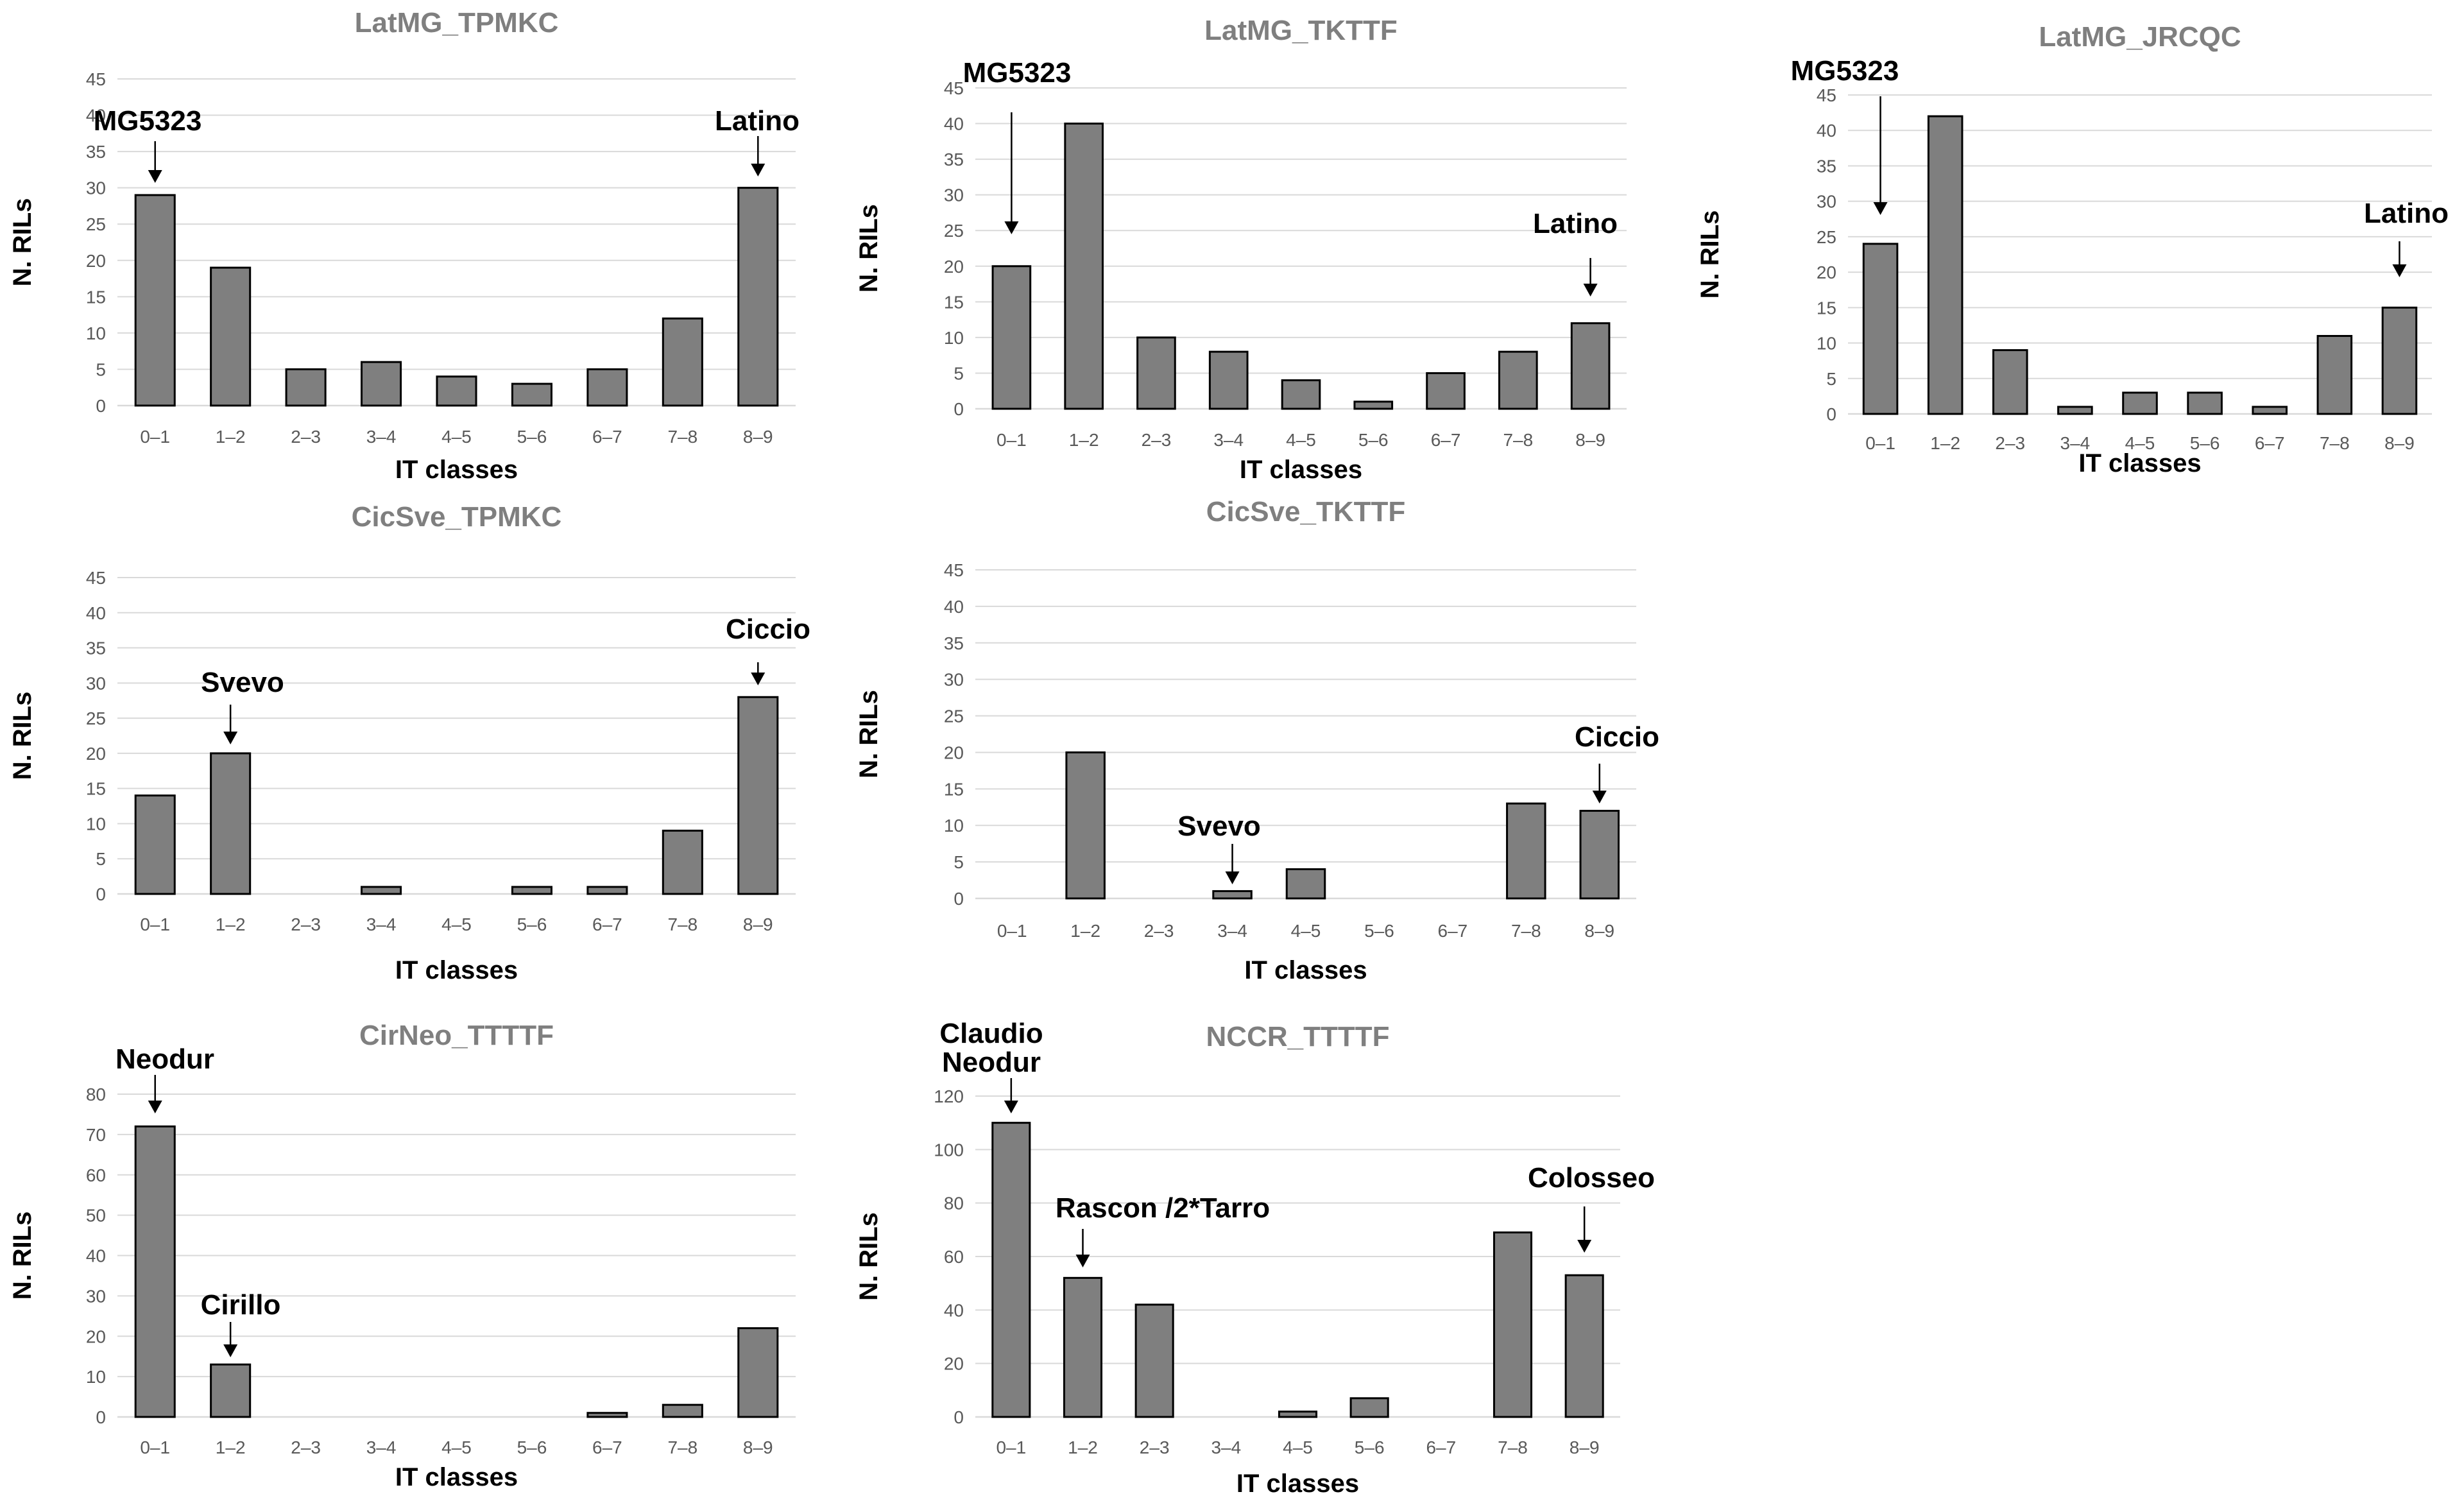 The height and width of the screenshot is (1501, 2464). Describe the element at coordinates (1298, 1036) in the screenshot. I see `chart-title: NCCR_TTTTF` at that location.